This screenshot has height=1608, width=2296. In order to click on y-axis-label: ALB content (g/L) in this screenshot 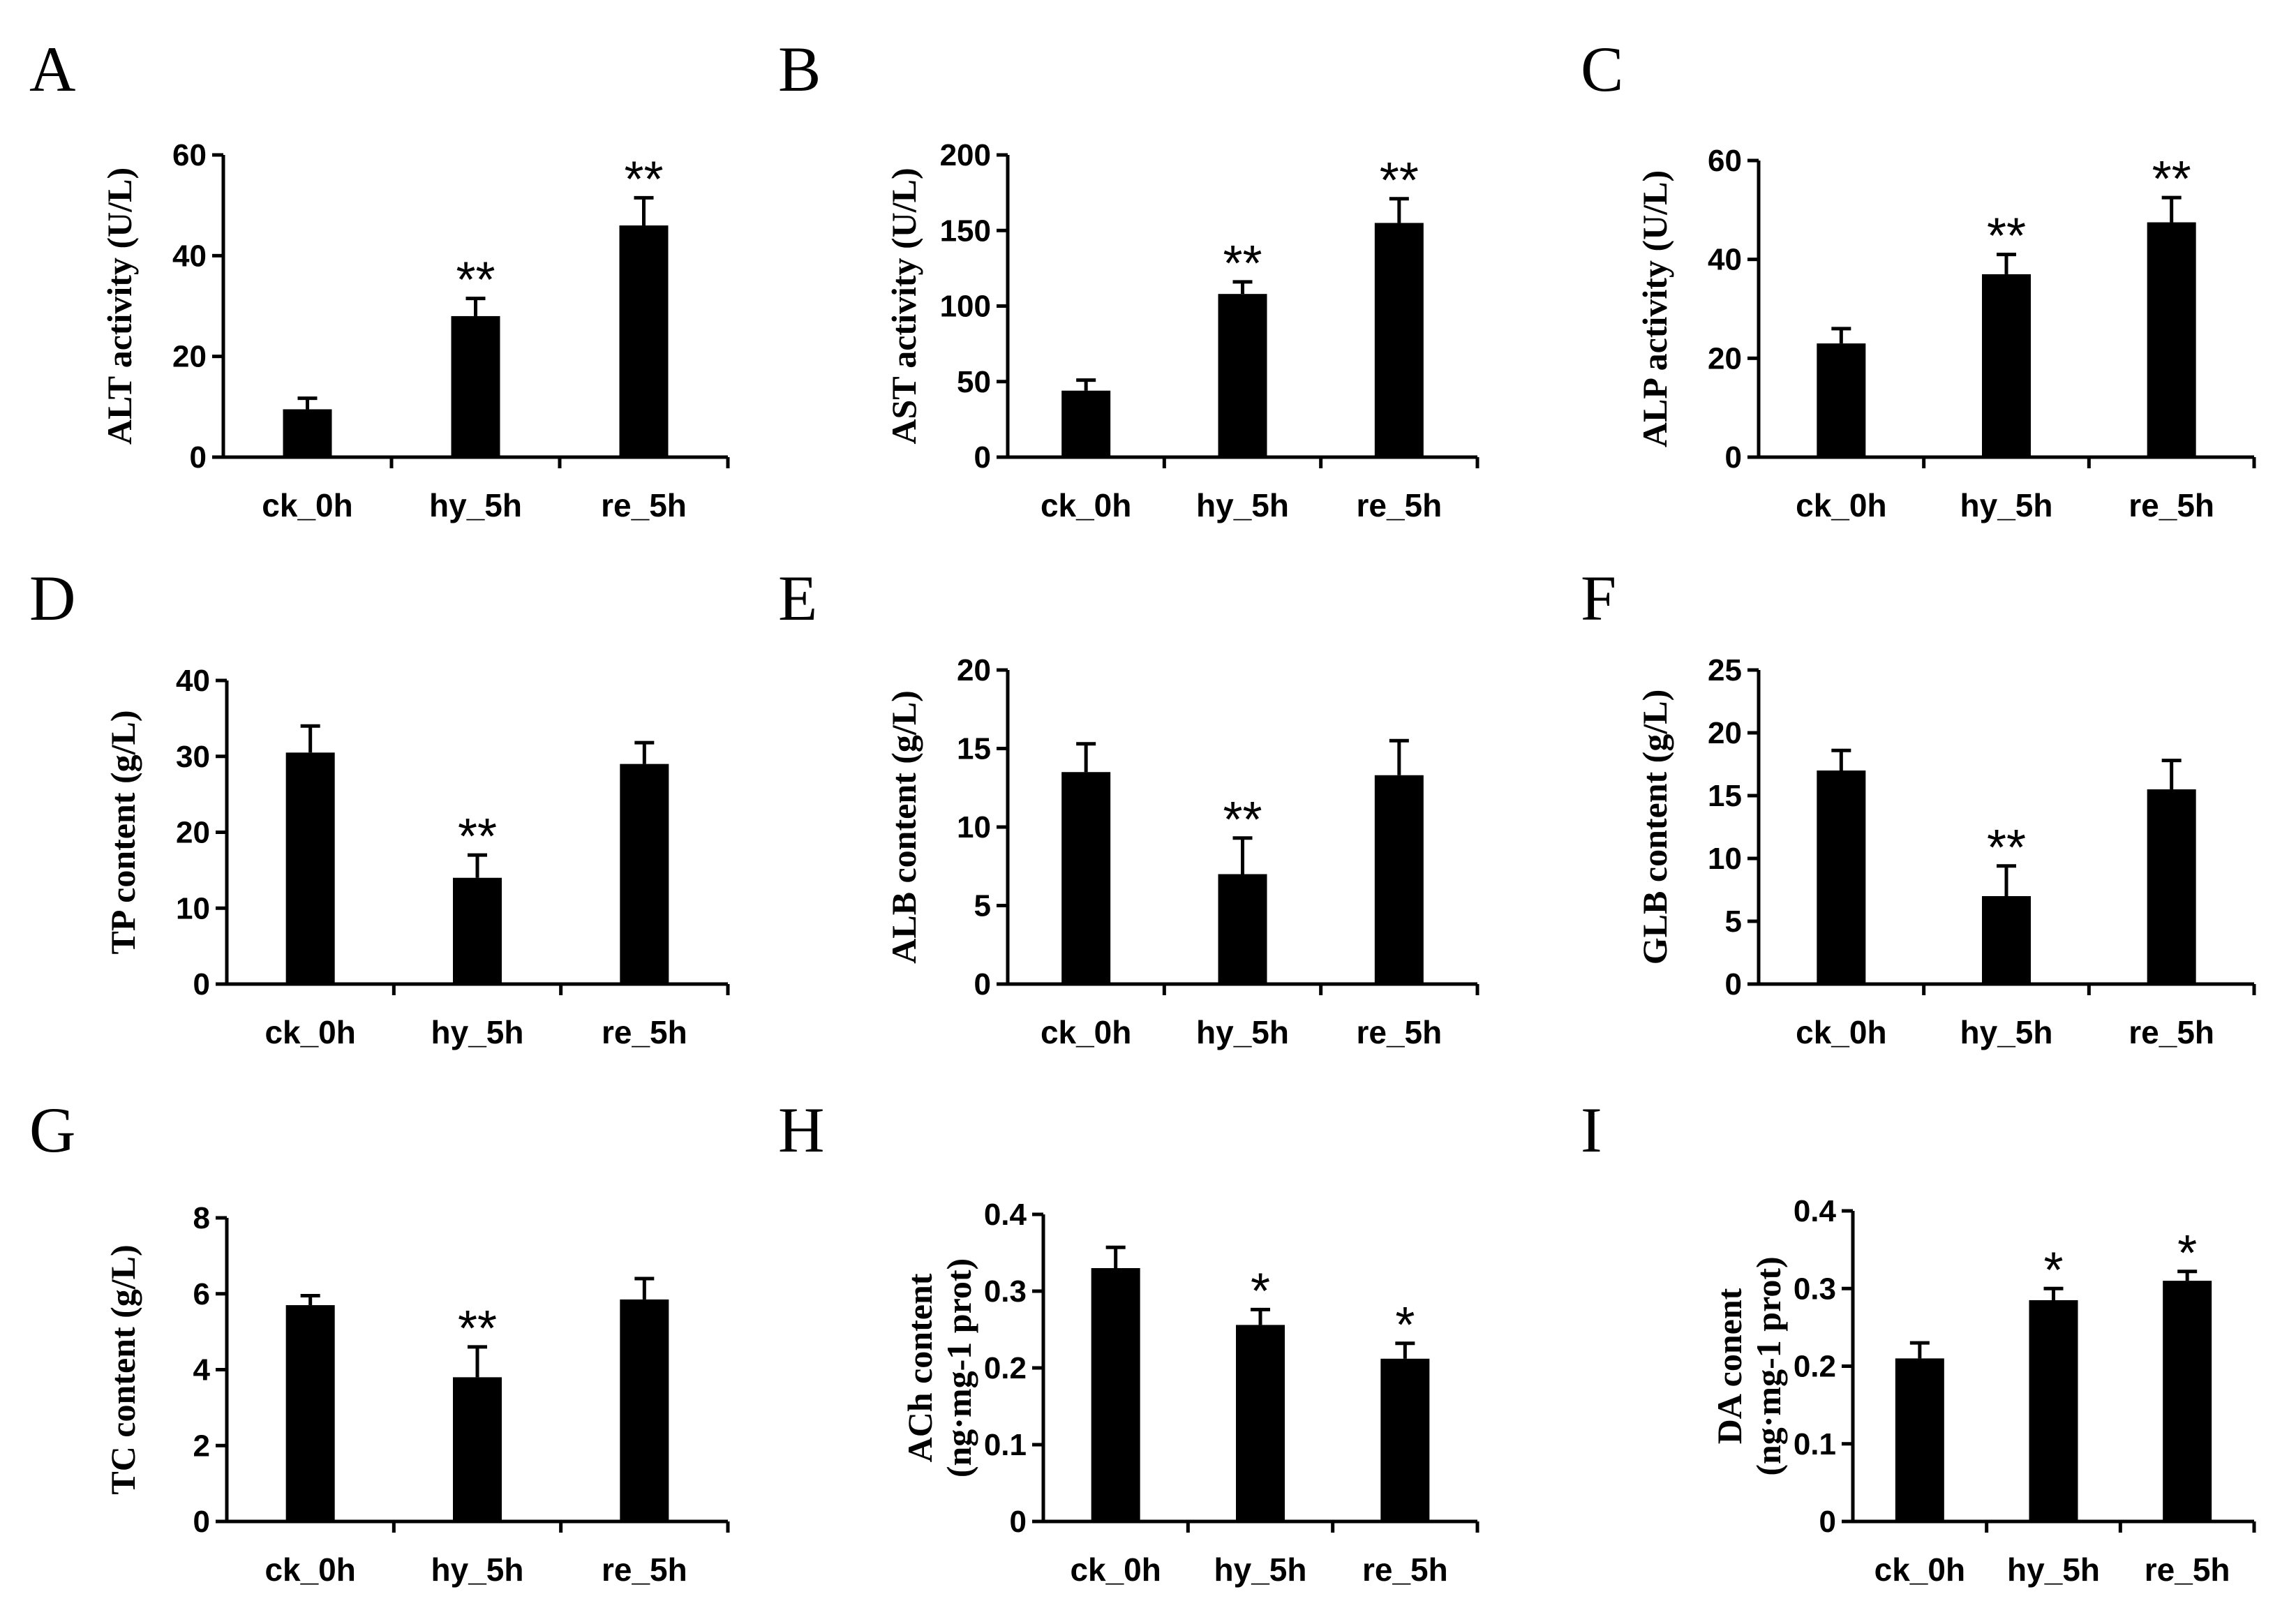, I will do `click(903, 827)`.